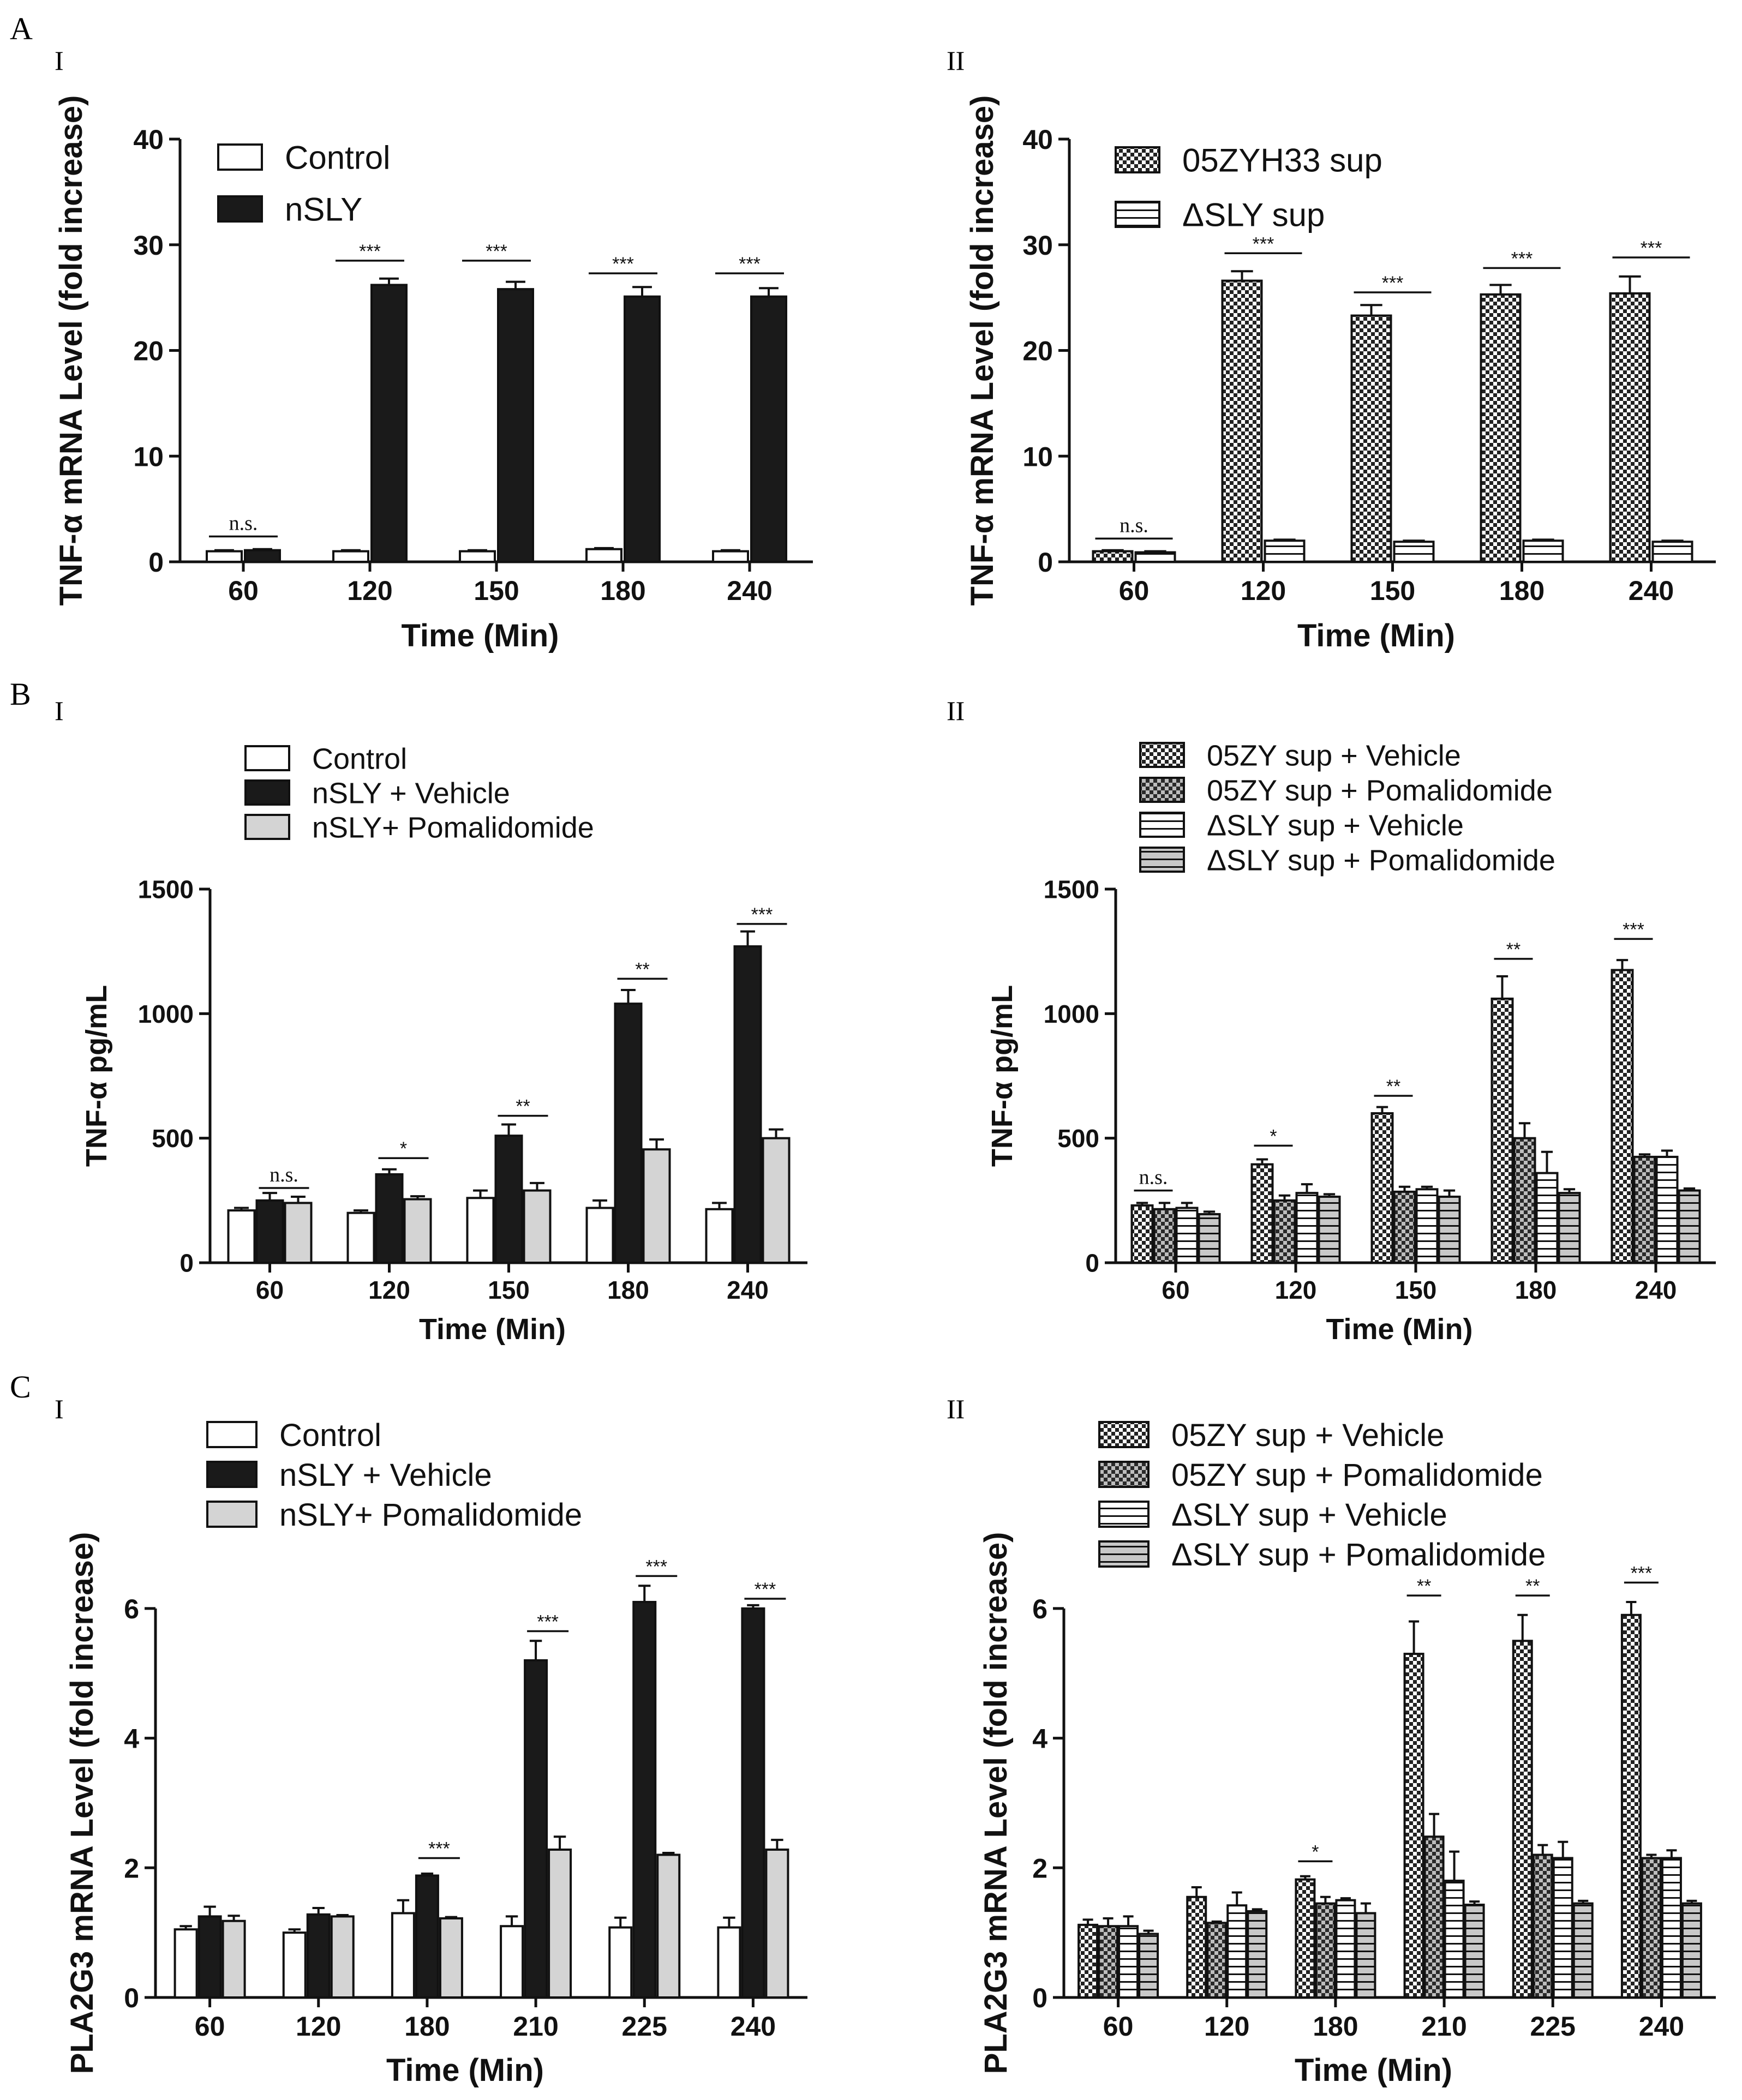  I want to click on y-axis-label: PLA2G3 mRNA Level (fold increase), so click(82, 1803).